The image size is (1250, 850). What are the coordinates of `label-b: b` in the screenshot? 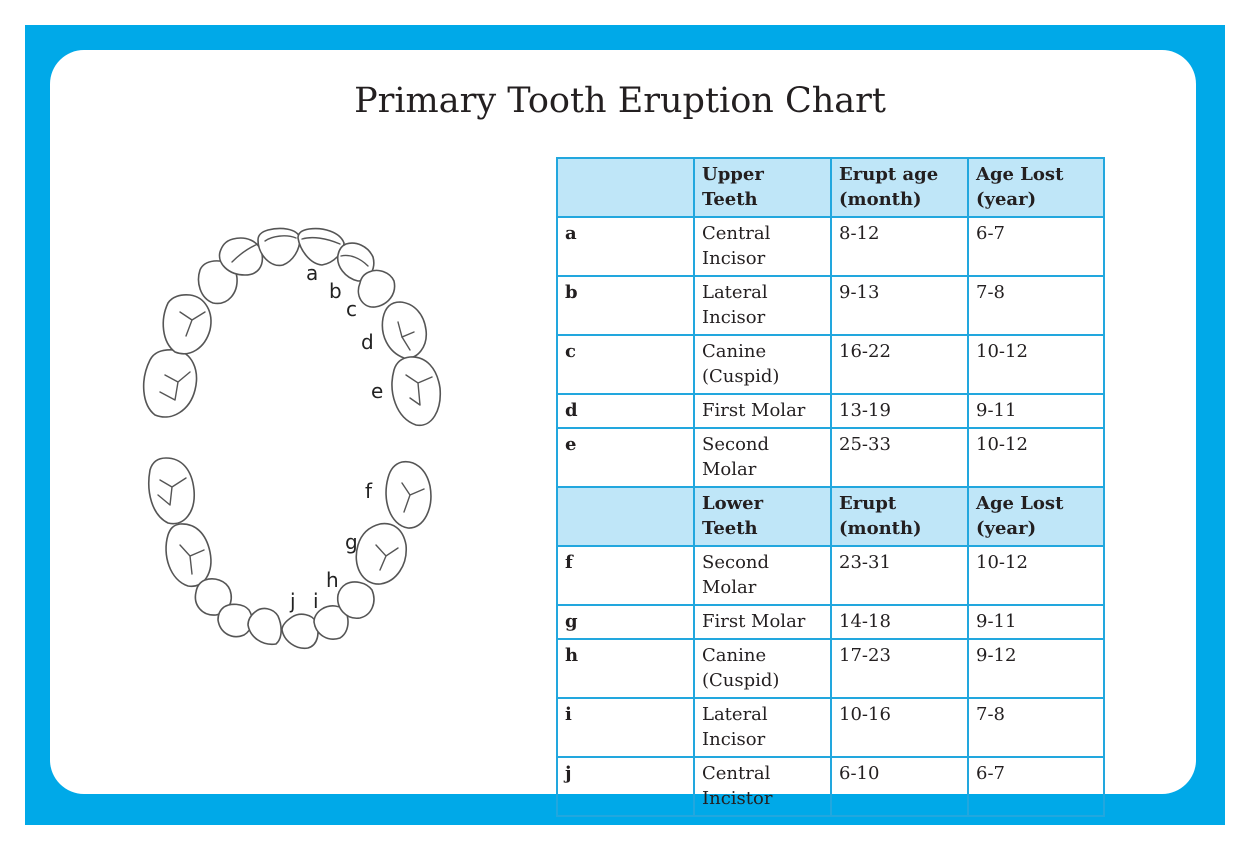 It's located at (335, 291).